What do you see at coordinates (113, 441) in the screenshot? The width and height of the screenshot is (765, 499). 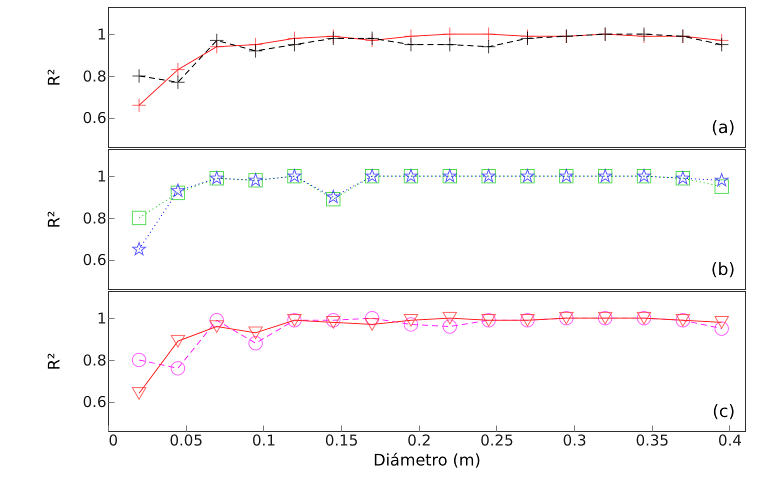 I see `x-tick-label: 0` at bounding box center [113, 441].